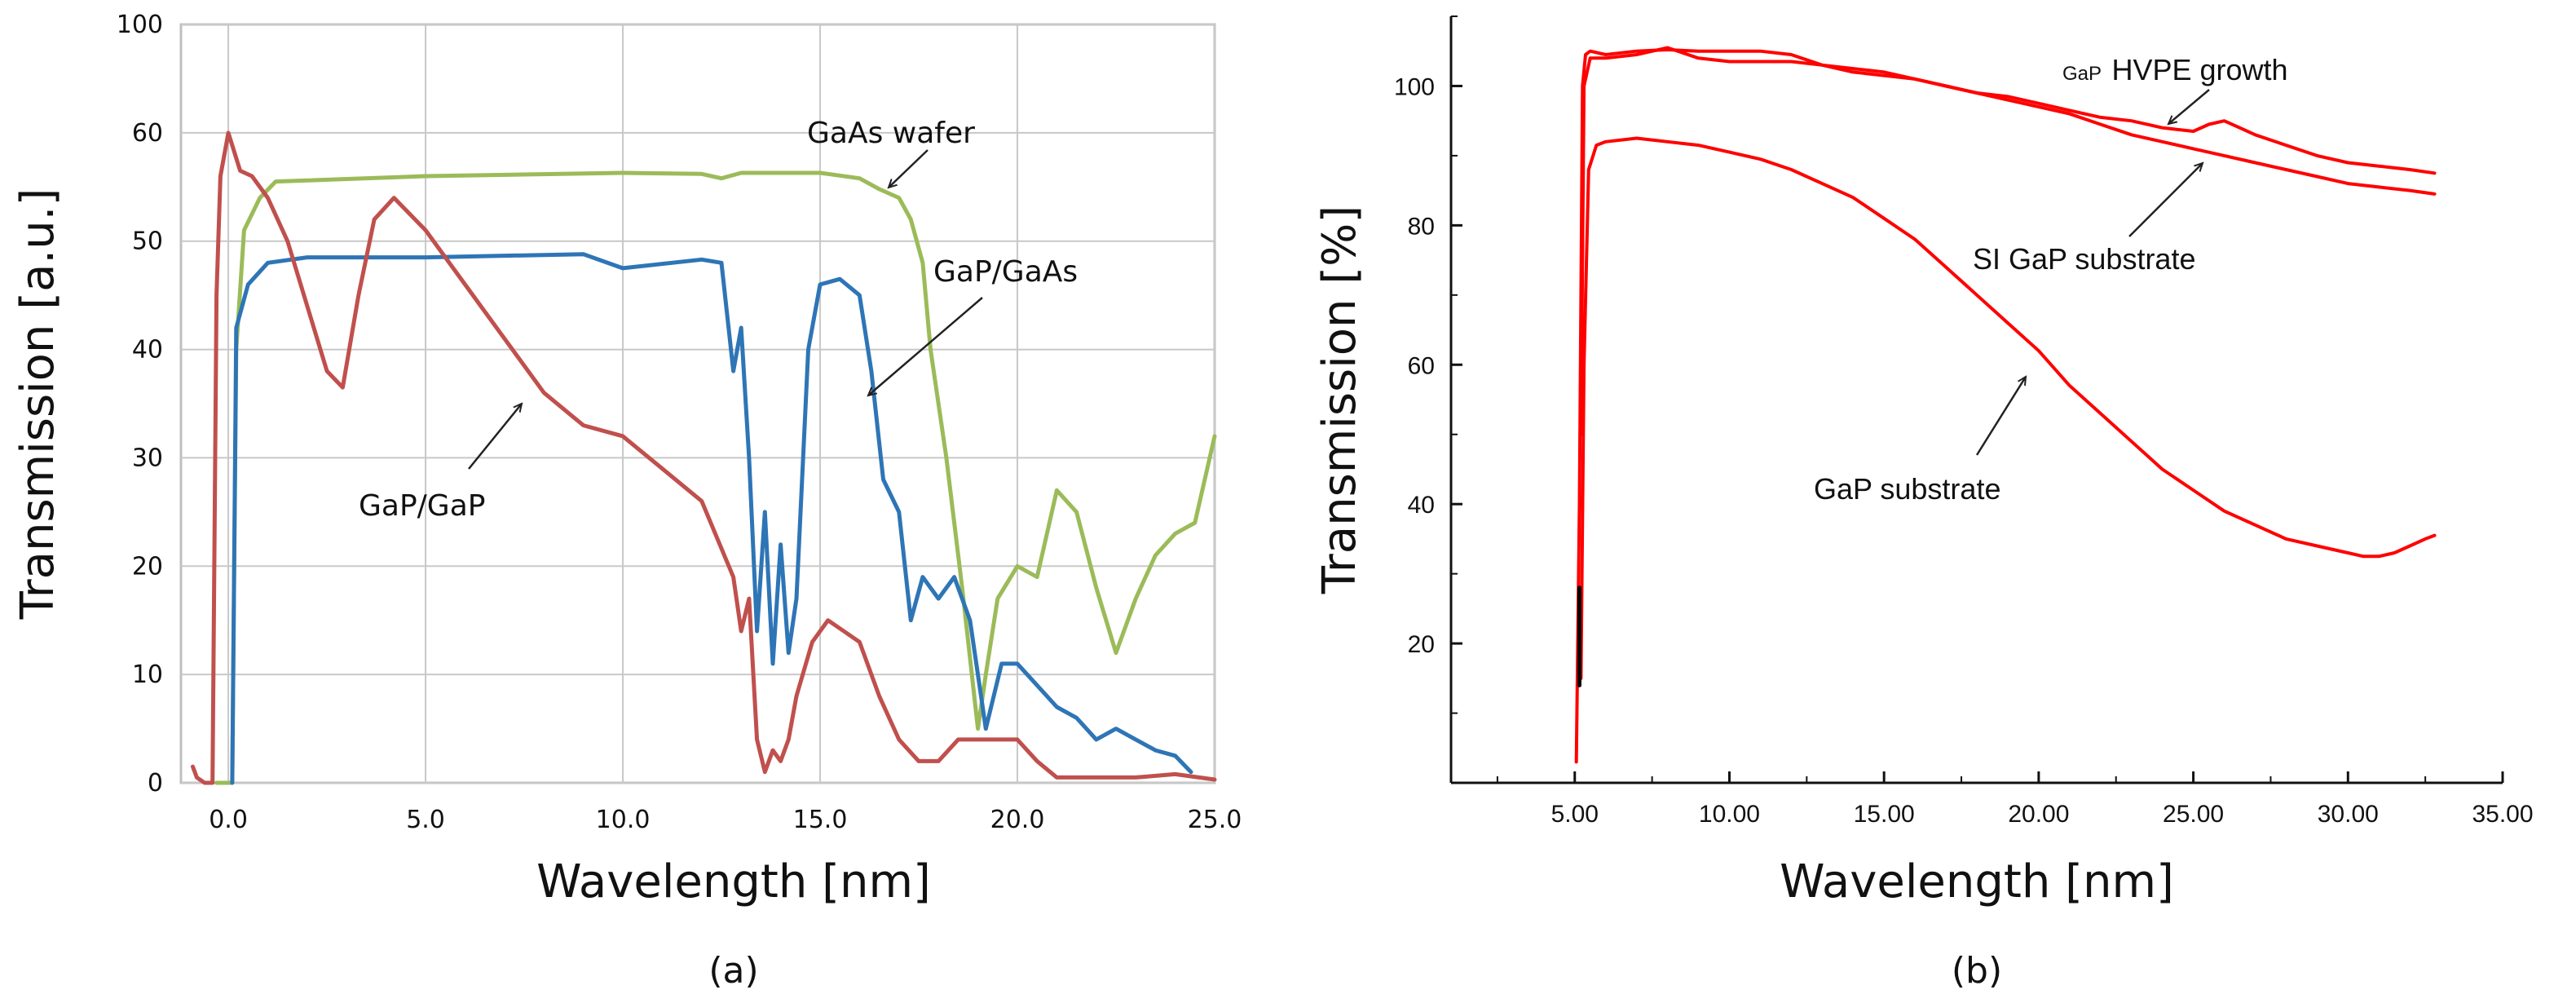 The width and height of the screenshot is (2576, 1003). I want to click on chart-a-ylabel: Transmission [a.u.], so click(37, 404).